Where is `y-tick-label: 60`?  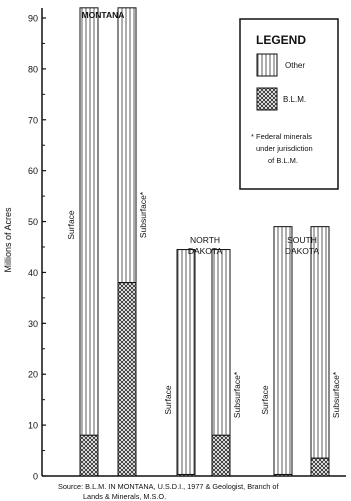 y-tick-label: 60 is located at coordinates (33, 171).